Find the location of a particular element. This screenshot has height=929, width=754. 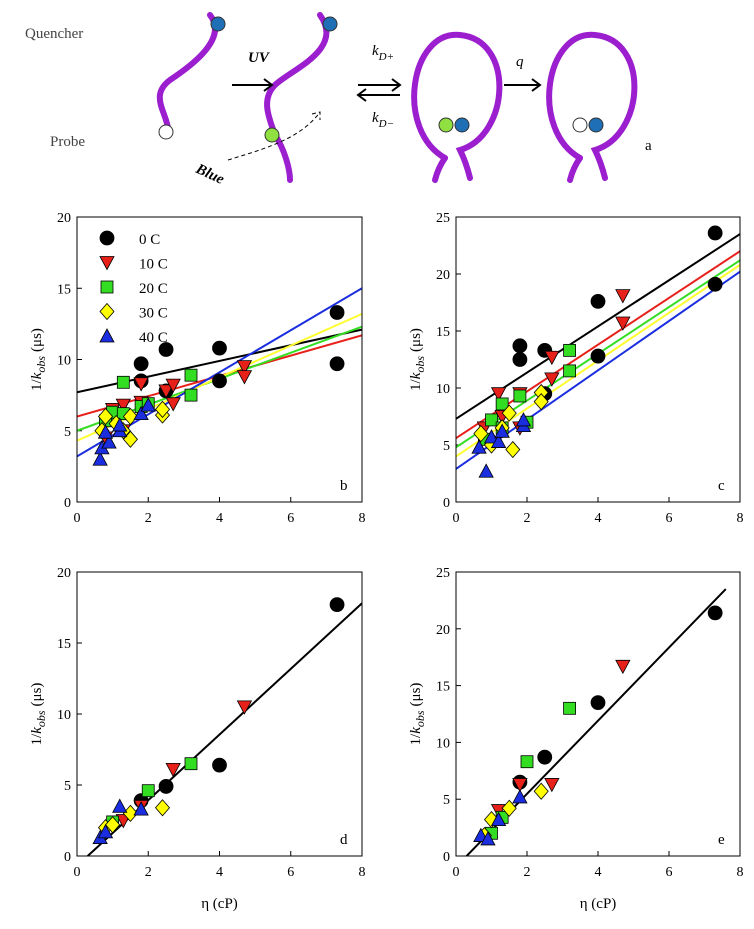

panel-label: d is located at coordinates (344, 840).